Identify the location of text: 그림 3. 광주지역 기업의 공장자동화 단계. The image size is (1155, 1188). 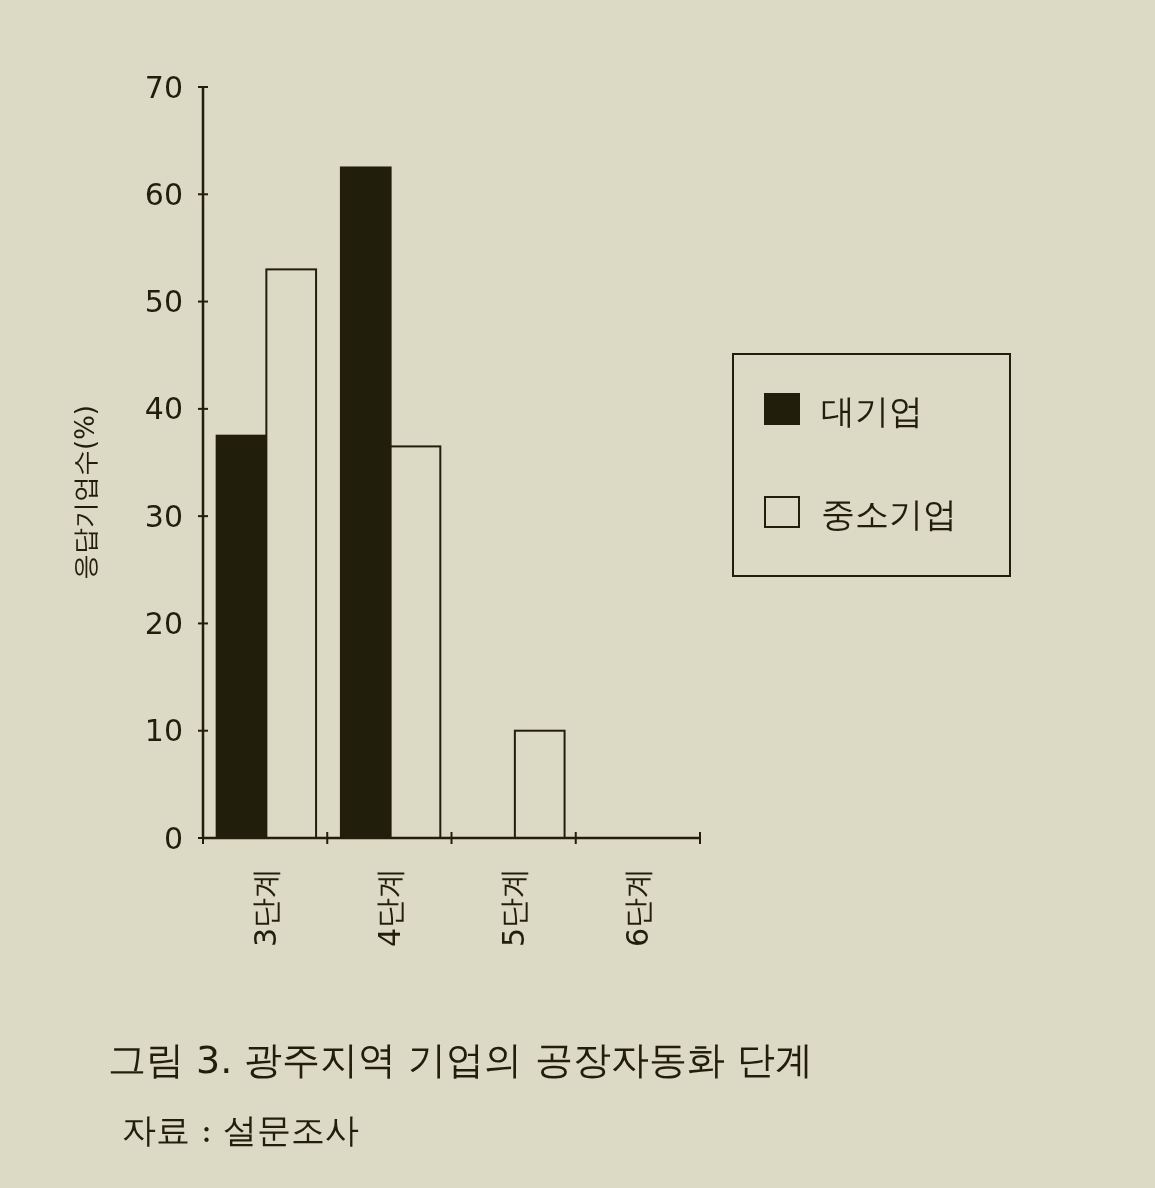
(460, 1060).